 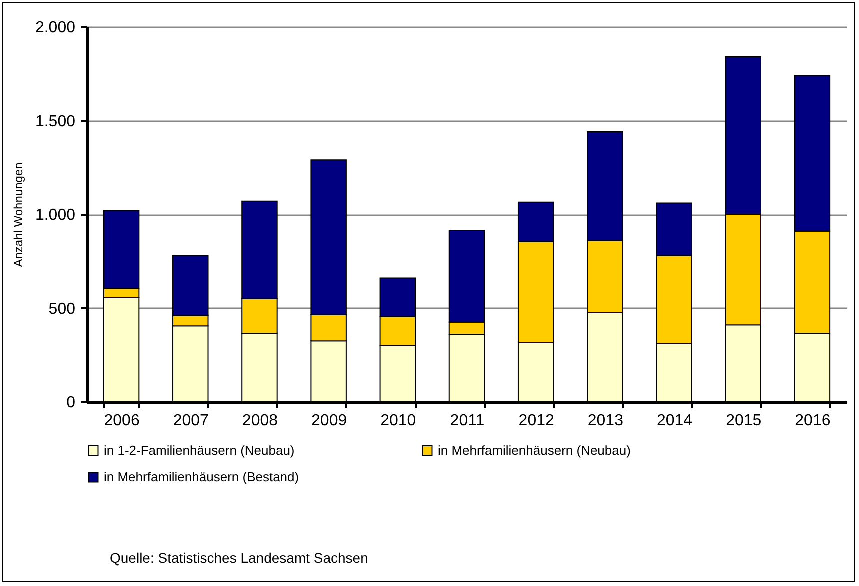 What do you see at coordinates (55, 121) in the screenshot?
I see `y-tick-label: 1.500` at bounding box center [55, 121].